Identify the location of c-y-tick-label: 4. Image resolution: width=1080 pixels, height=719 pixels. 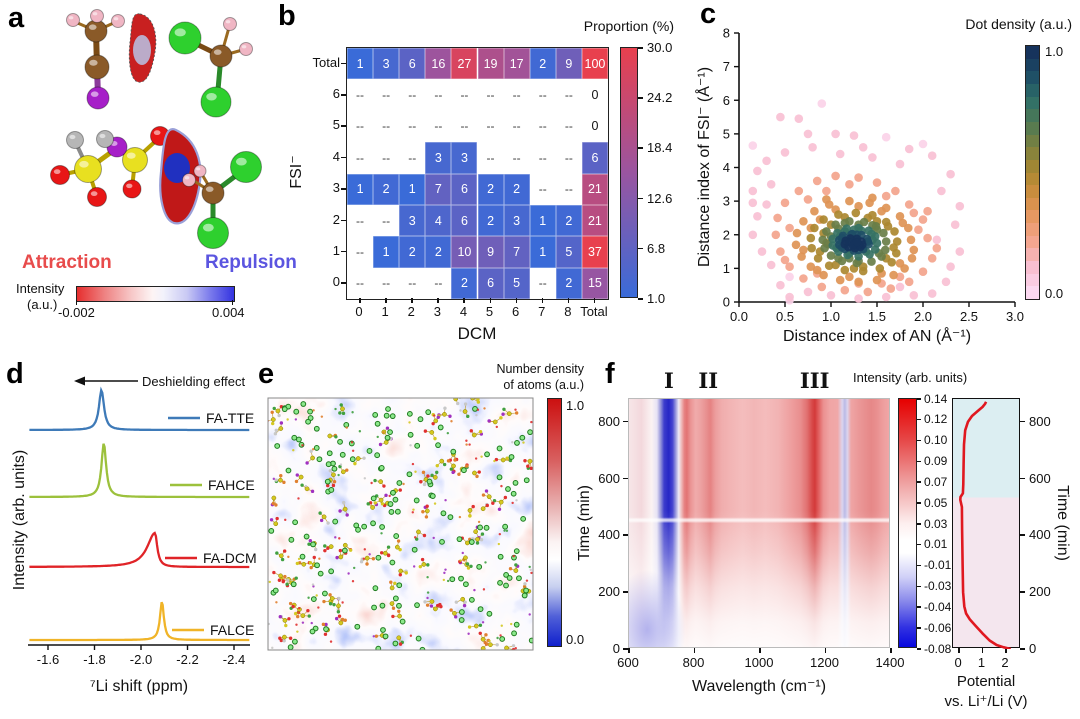
(726, 167).